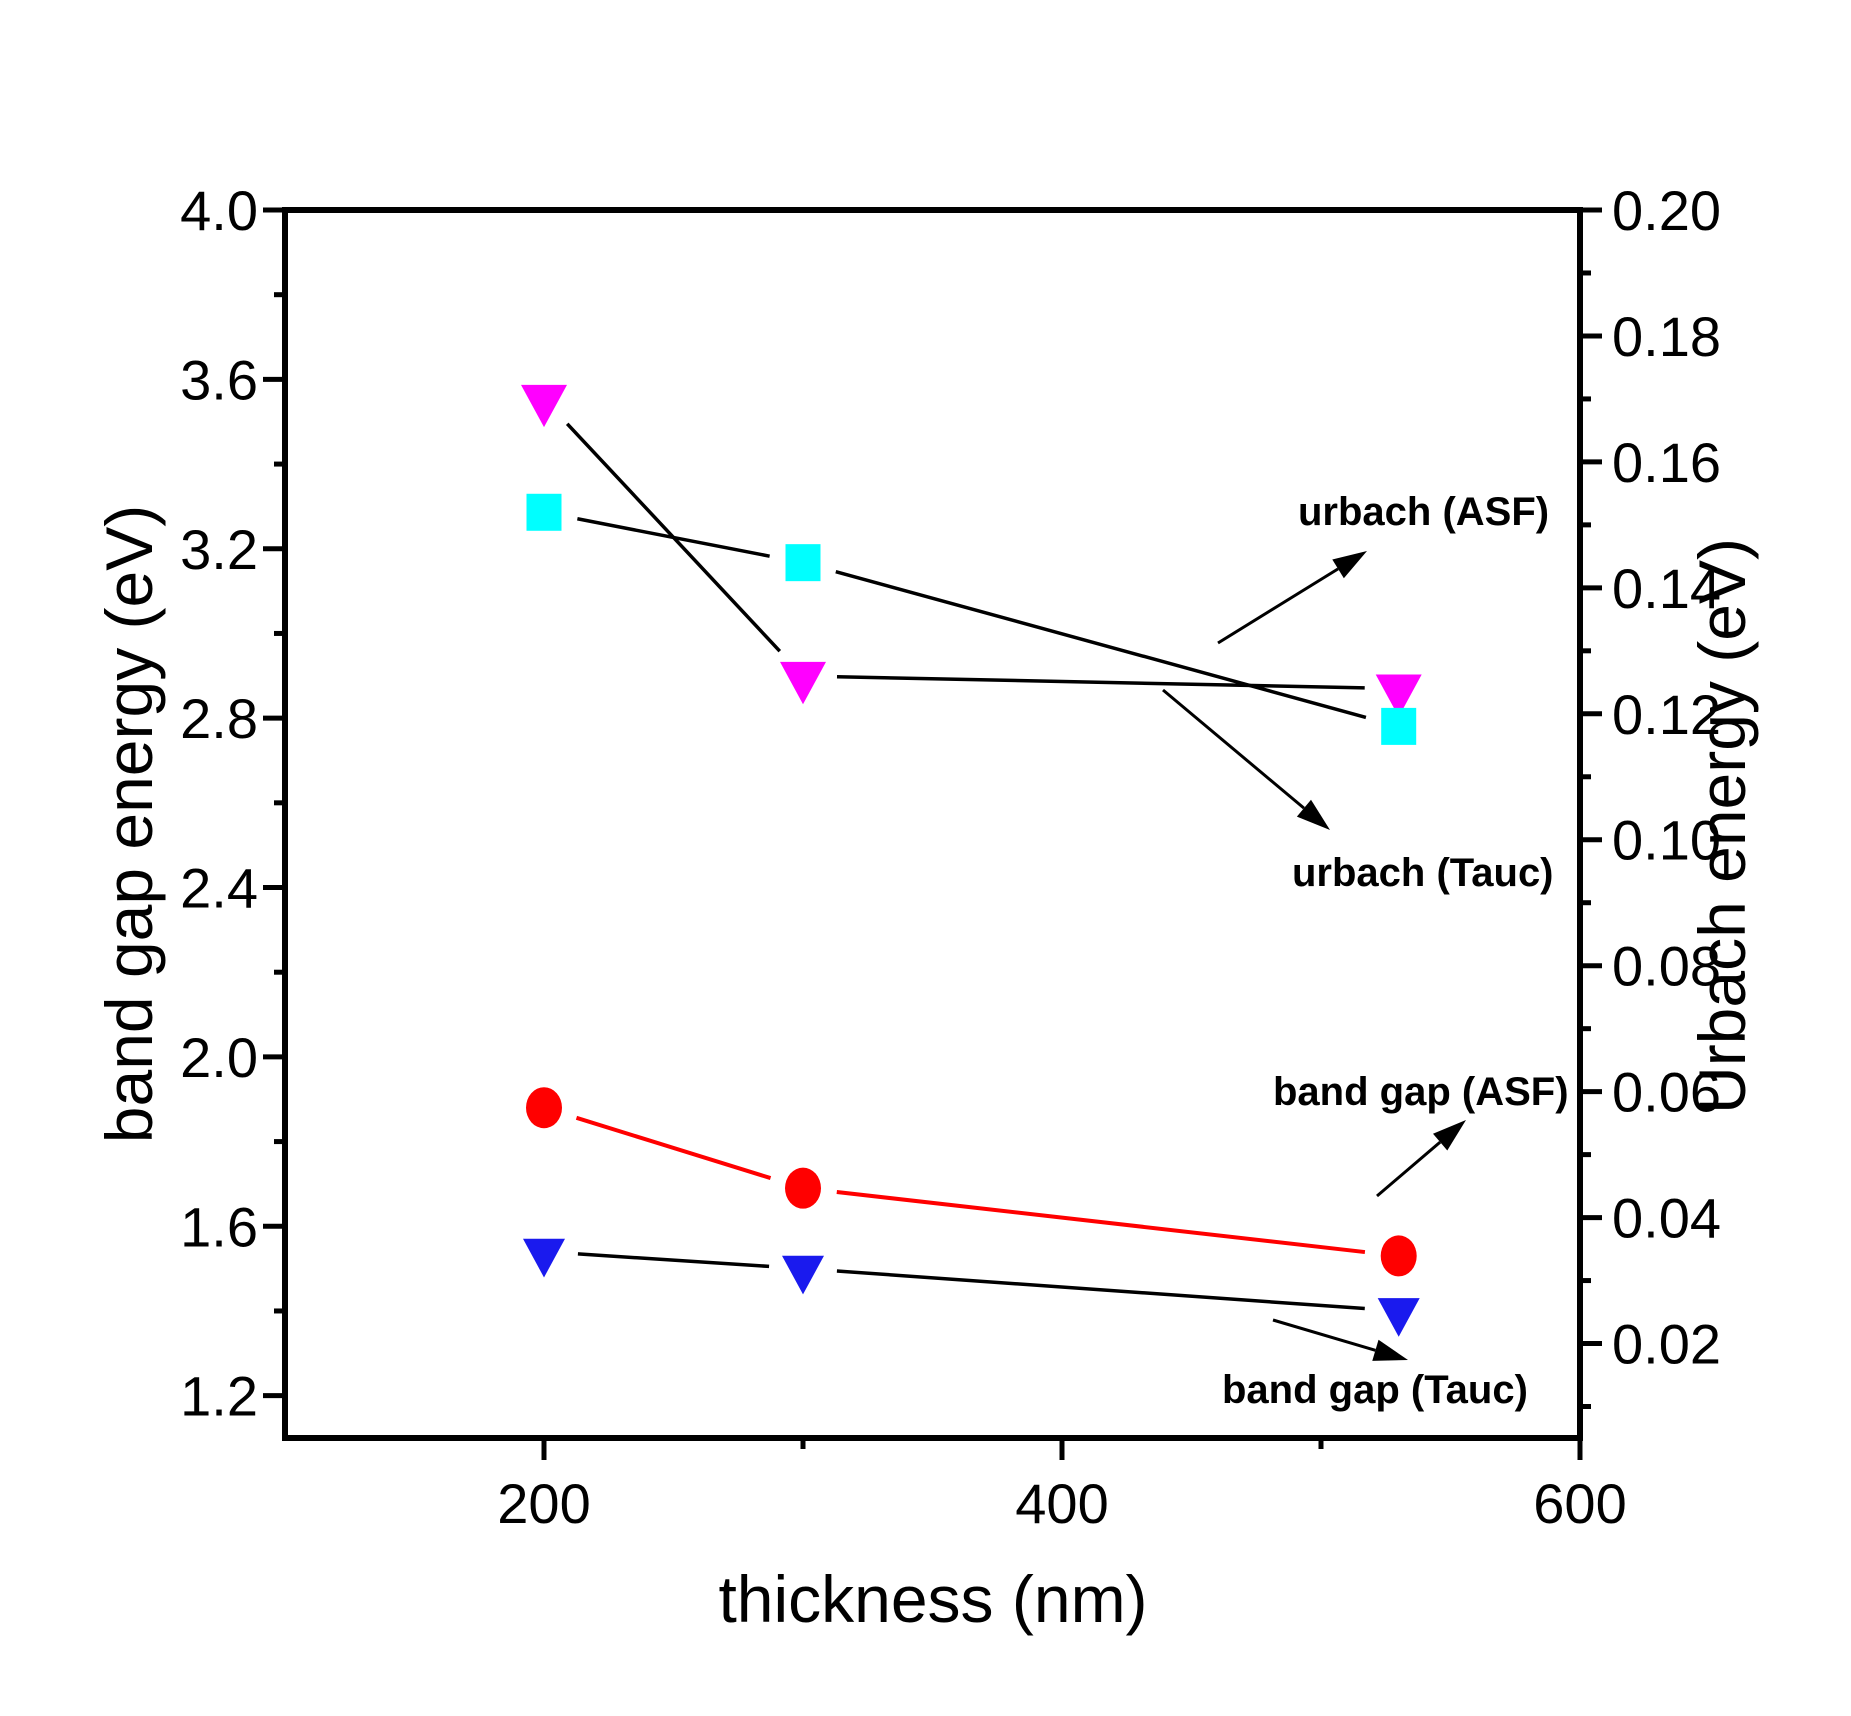 This screenshot has height=1716, width=1851. I want to click on y-right-tick-label: 0.10, so click(1666, 840).